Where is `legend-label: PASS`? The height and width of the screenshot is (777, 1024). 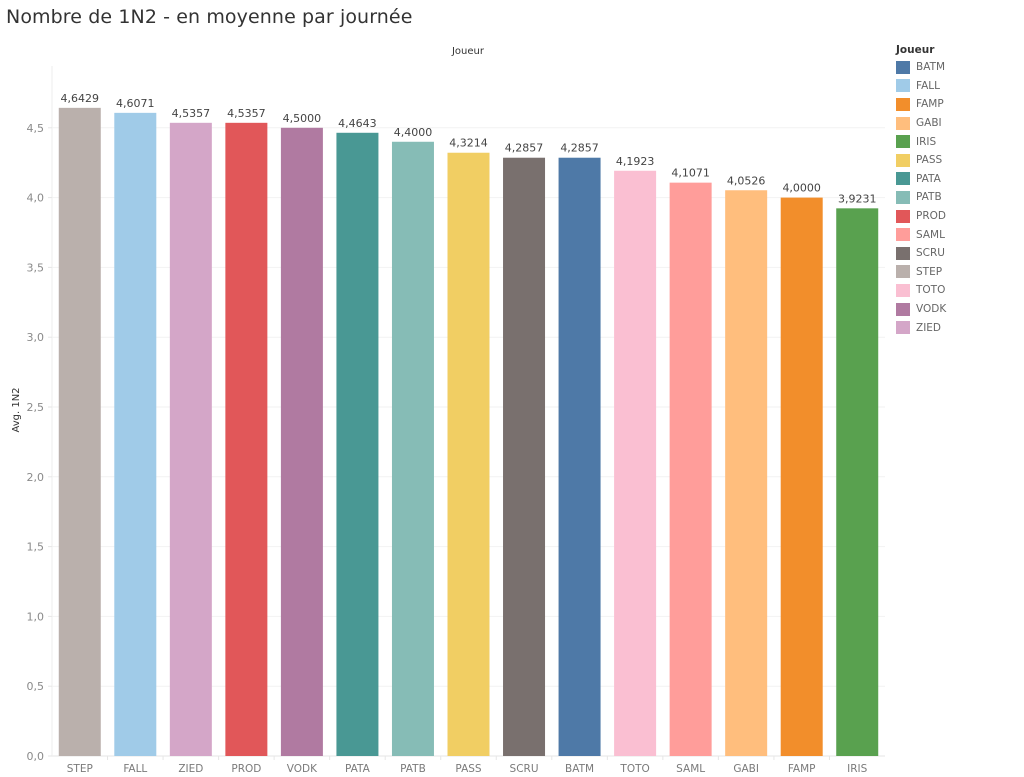 legend-label: PASS is located at coordinates (929, 160).